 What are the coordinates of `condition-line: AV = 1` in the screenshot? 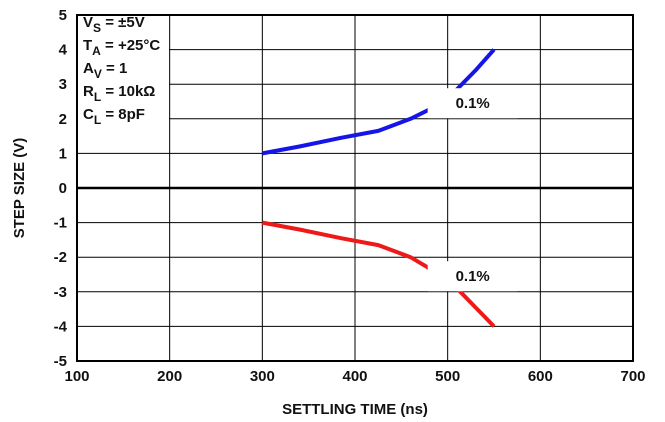 It's located at (105, 70).